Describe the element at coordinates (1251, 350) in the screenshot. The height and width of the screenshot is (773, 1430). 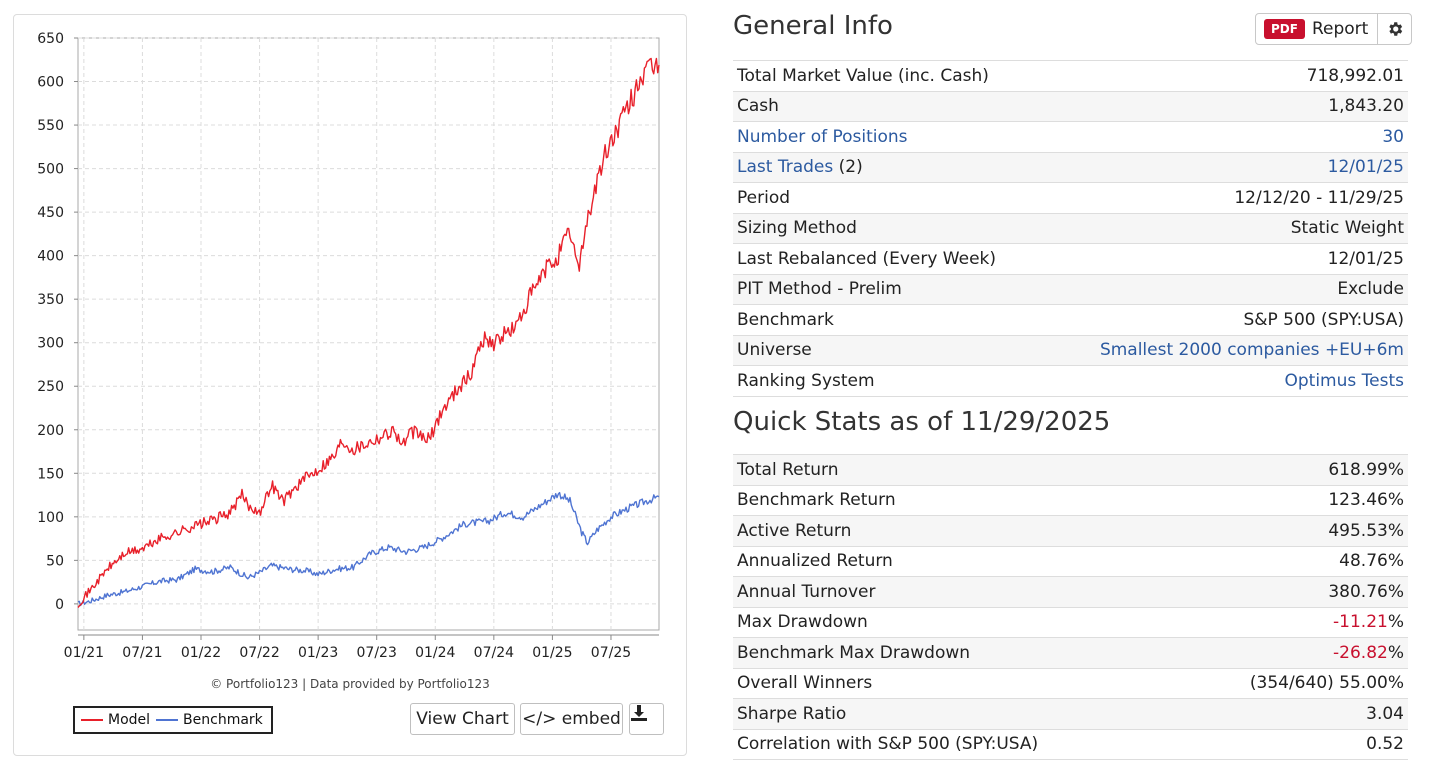
I see `universe-link: Smallest 2000 companies +EU+6m` at that location.